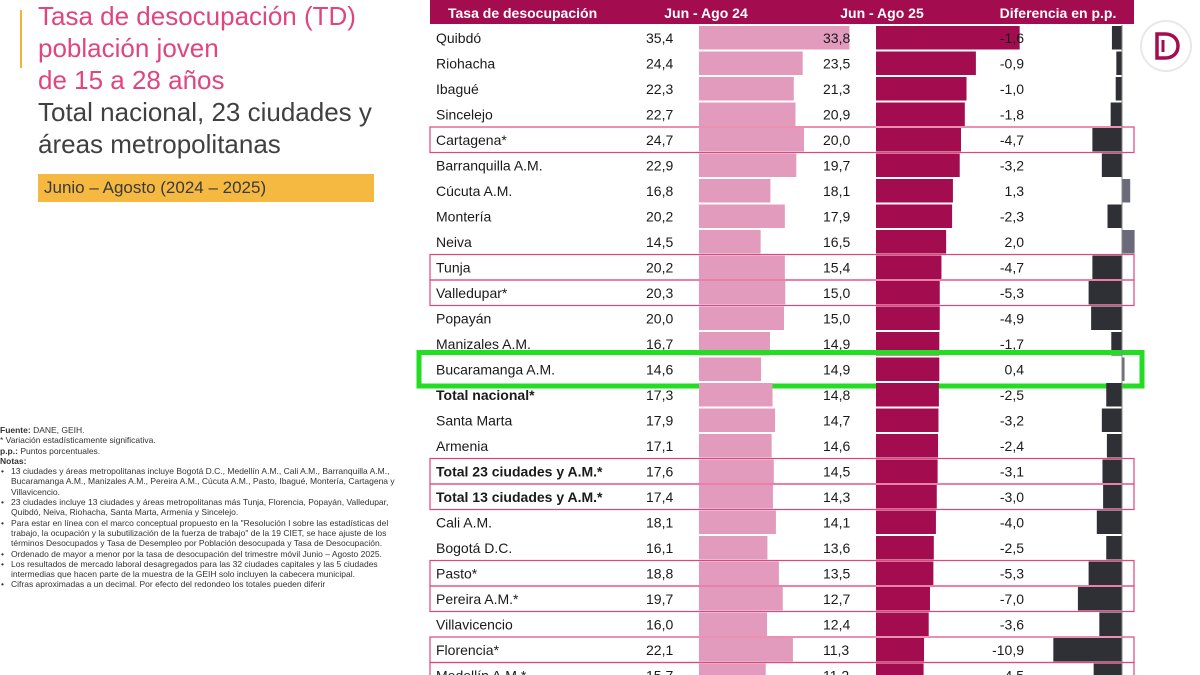 The image size is (1200, 675). I want to click on value-2024: 22,3, so click(659, 89).